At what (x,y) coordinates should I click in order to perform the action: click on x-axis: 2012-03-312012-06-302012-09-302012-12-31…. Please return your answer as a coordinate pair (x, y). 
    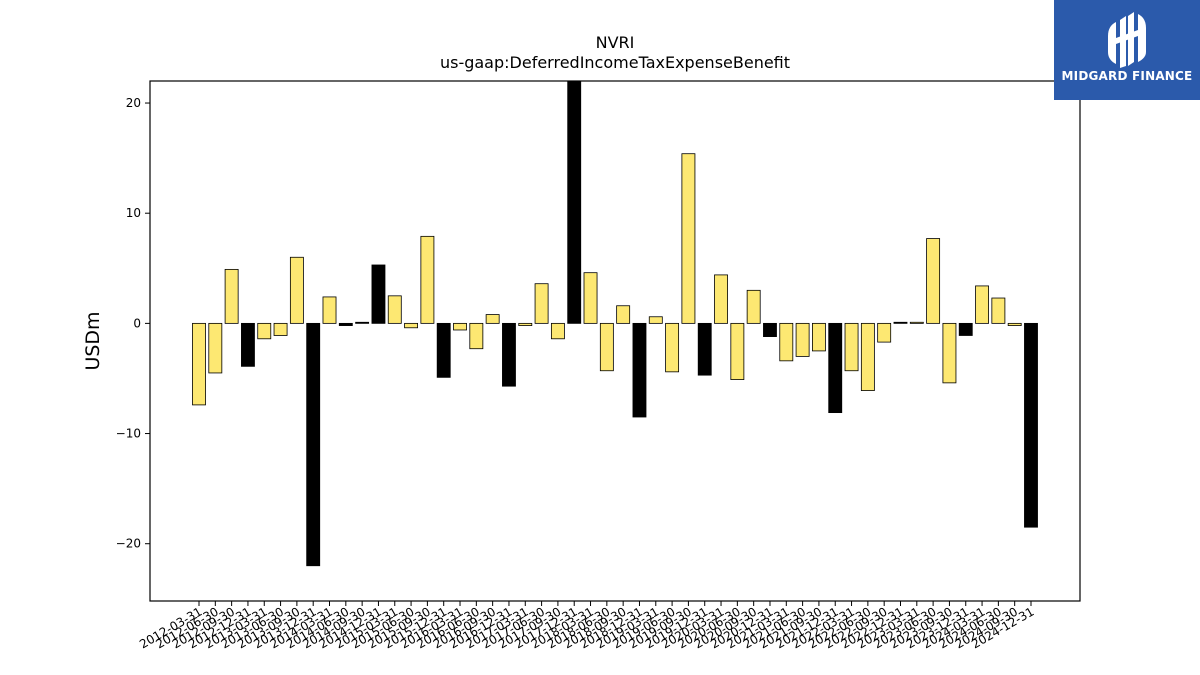
    Looking at the image, I should click on (587, 626).